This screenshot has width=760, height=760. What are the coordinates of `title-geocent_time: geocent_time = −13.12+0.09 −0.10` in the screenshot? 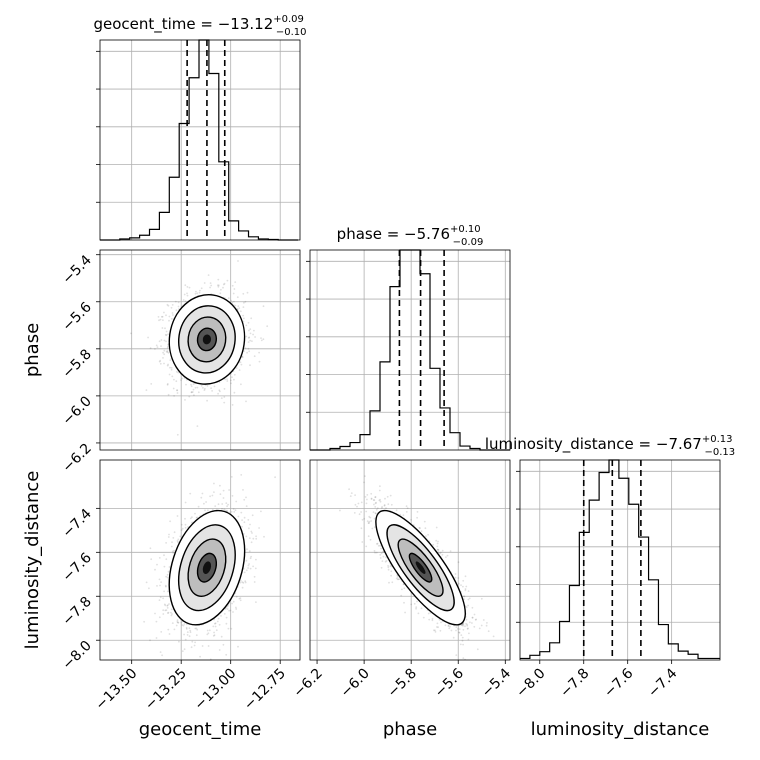 It's located at (199, 26).